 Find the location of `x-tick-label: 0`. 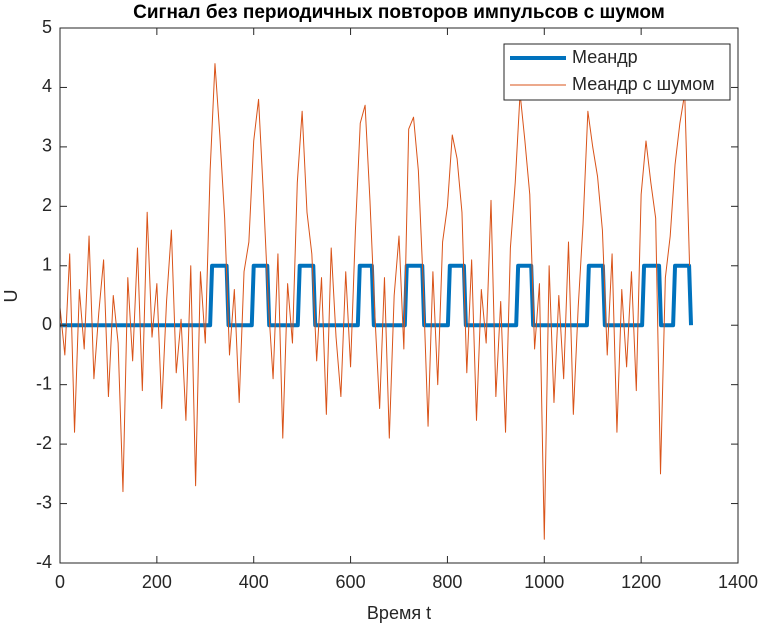

x-tick-label: 0 is located at coordinates (60, 582).